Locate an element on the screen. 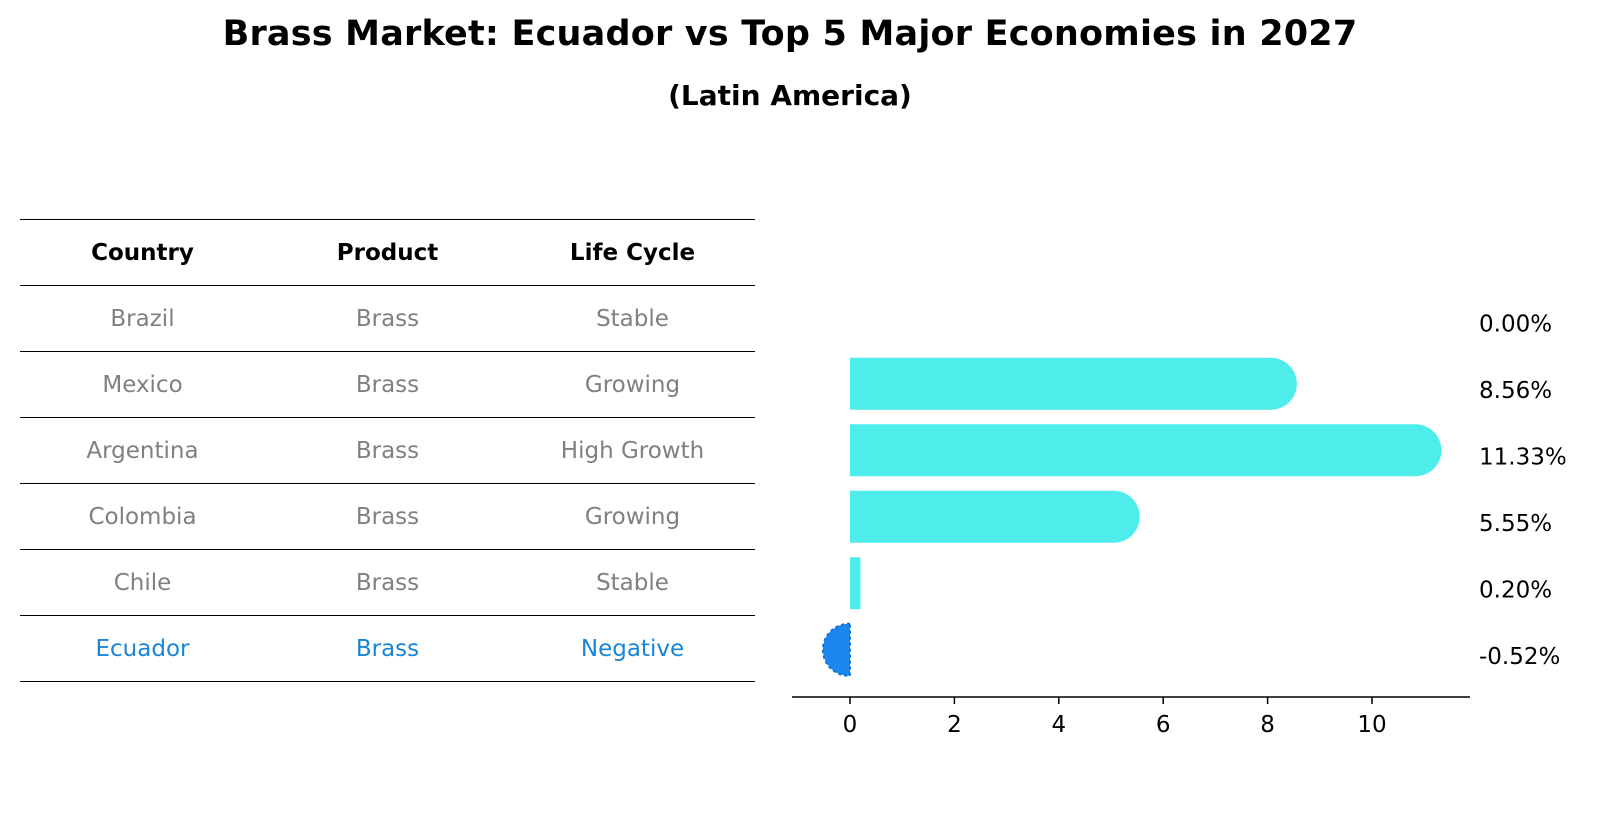 The width and height of the screenshot is (1604, 823). value-label: 11.33% is located at coordinates (1523, 457).